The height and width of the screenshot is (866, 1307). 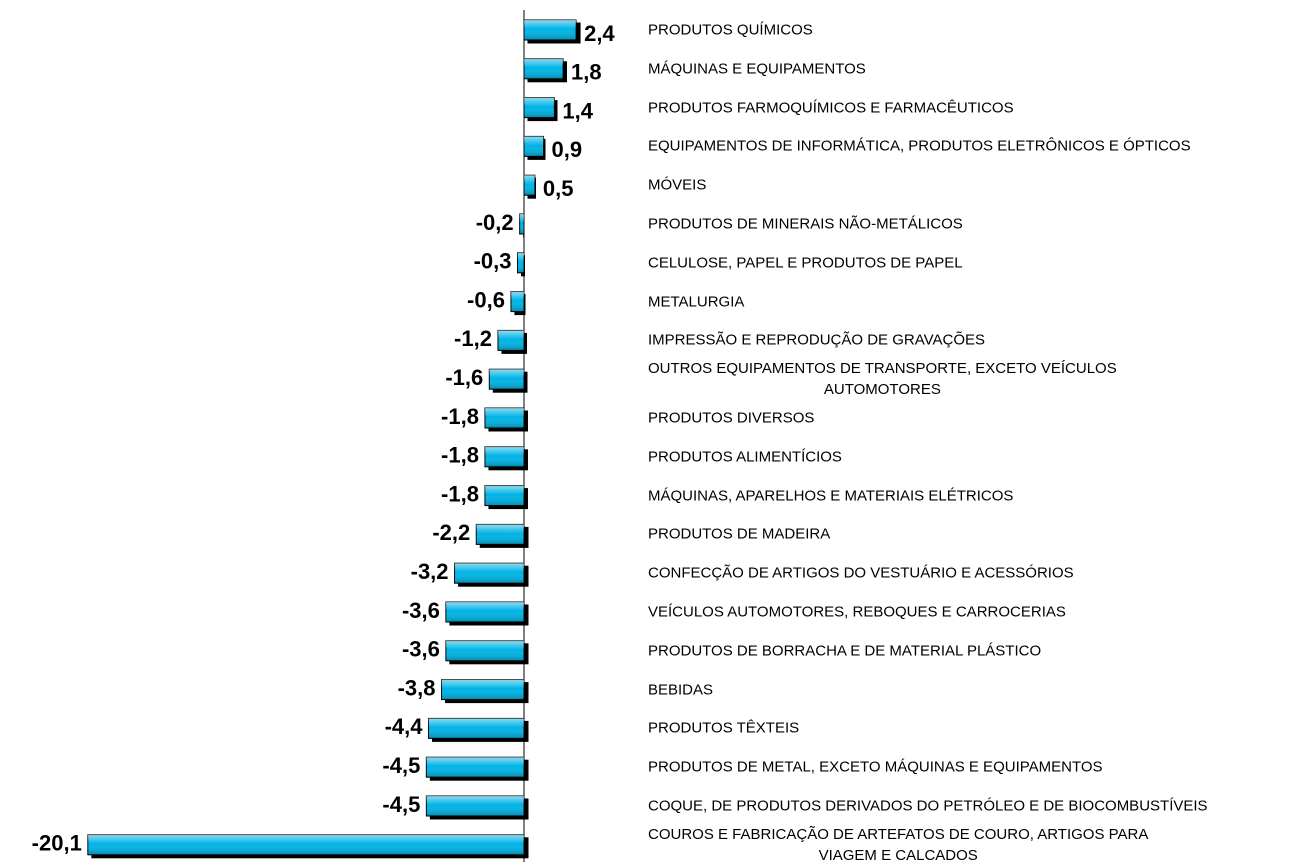 What do you see at coordinates (817, 340) in the screenshot?
I see `category-label: IMPRESSÃO E REPRODUÇÃO DE GRAVAÇÕES` at bounding box center [817, 340].